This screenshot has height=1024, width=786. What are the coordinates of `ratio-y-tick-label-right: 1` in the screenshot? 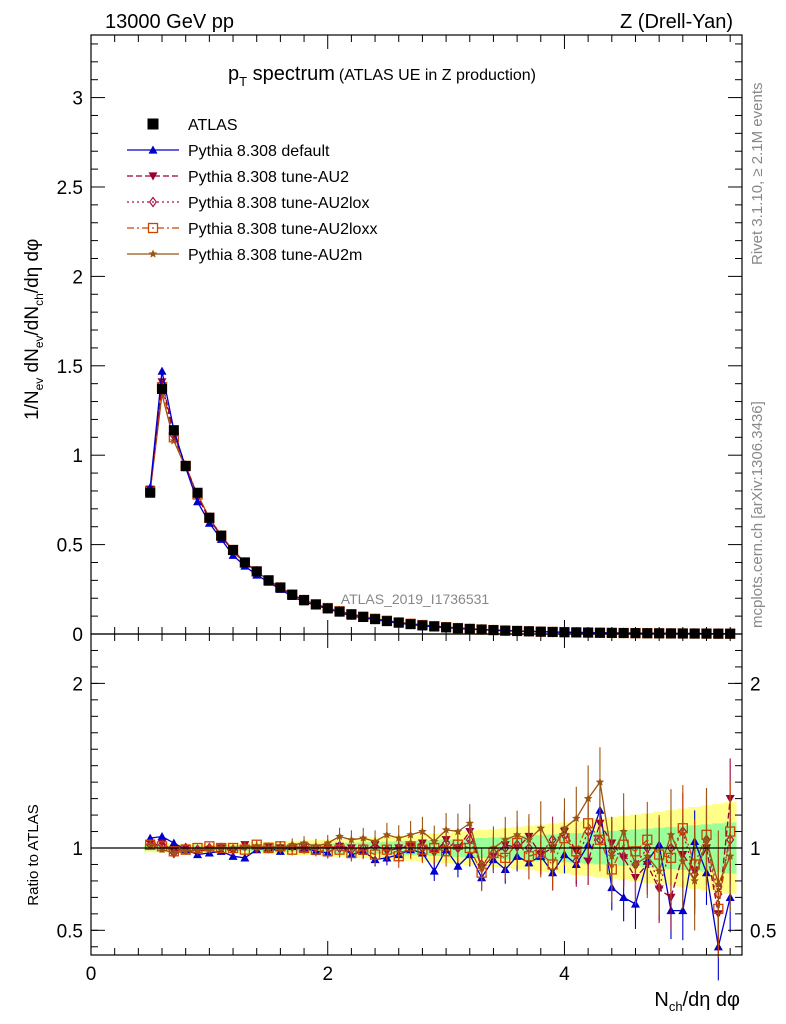 It's located at (755, 849).